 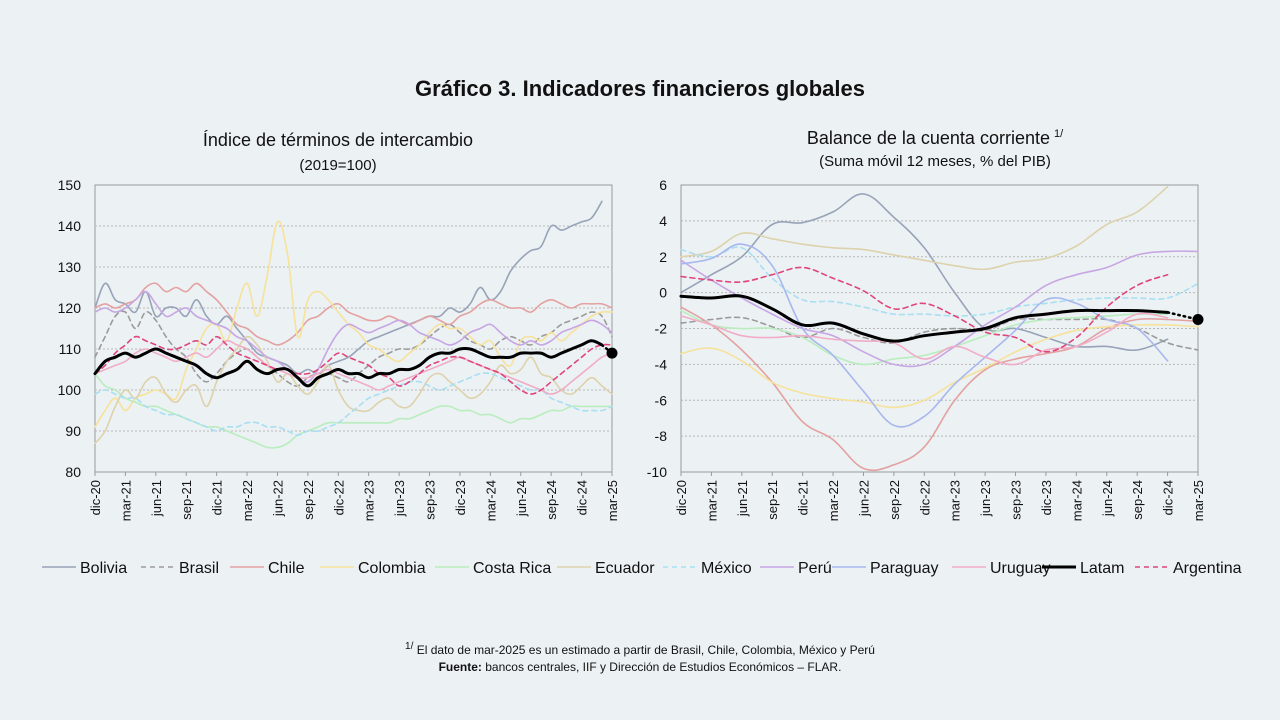 I want to click on chart-title-sup: 1/, so click(x=1059, y=134).